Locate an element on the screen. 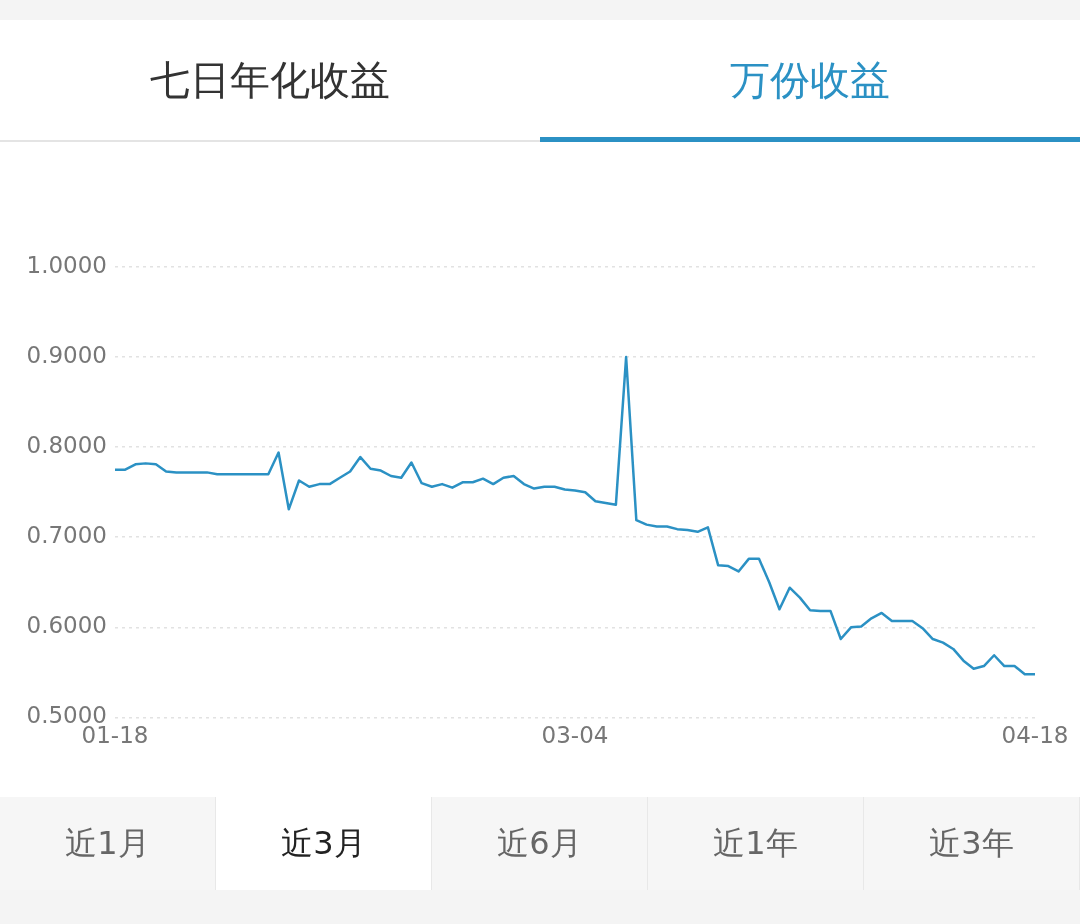 This screenshot has height=924, width=1080. text: 近3年 is located at coordinates (972, 843).